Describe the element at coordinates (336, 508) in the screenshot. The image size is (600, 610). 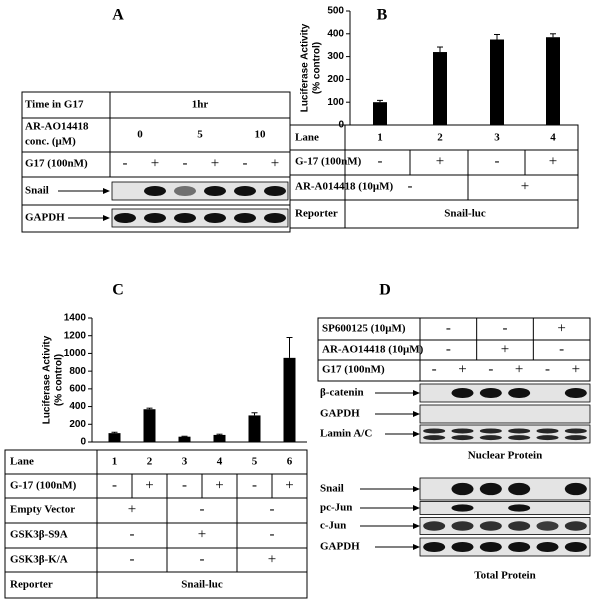
I see `label: pc-Jun` at that location.